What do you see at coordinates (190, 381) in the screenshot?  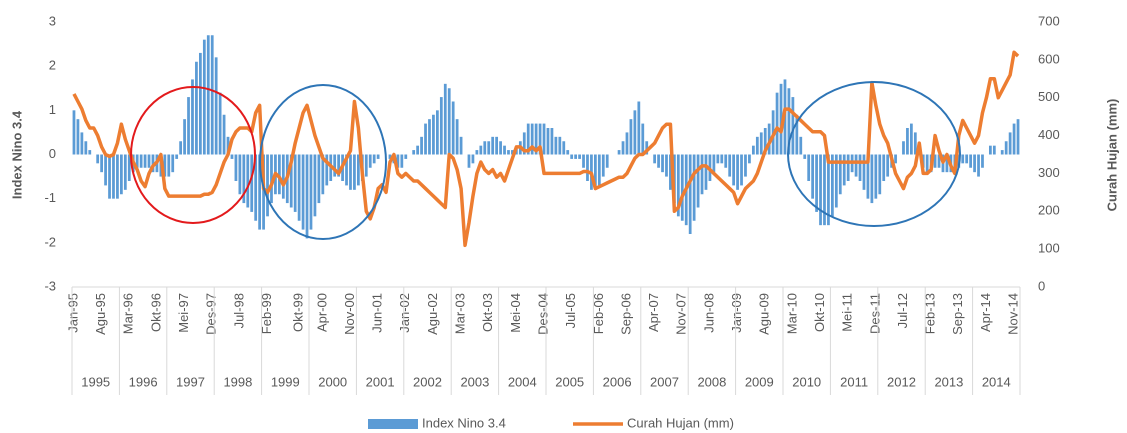 I see `year-label: 1997` at bounding box center [190, 381].